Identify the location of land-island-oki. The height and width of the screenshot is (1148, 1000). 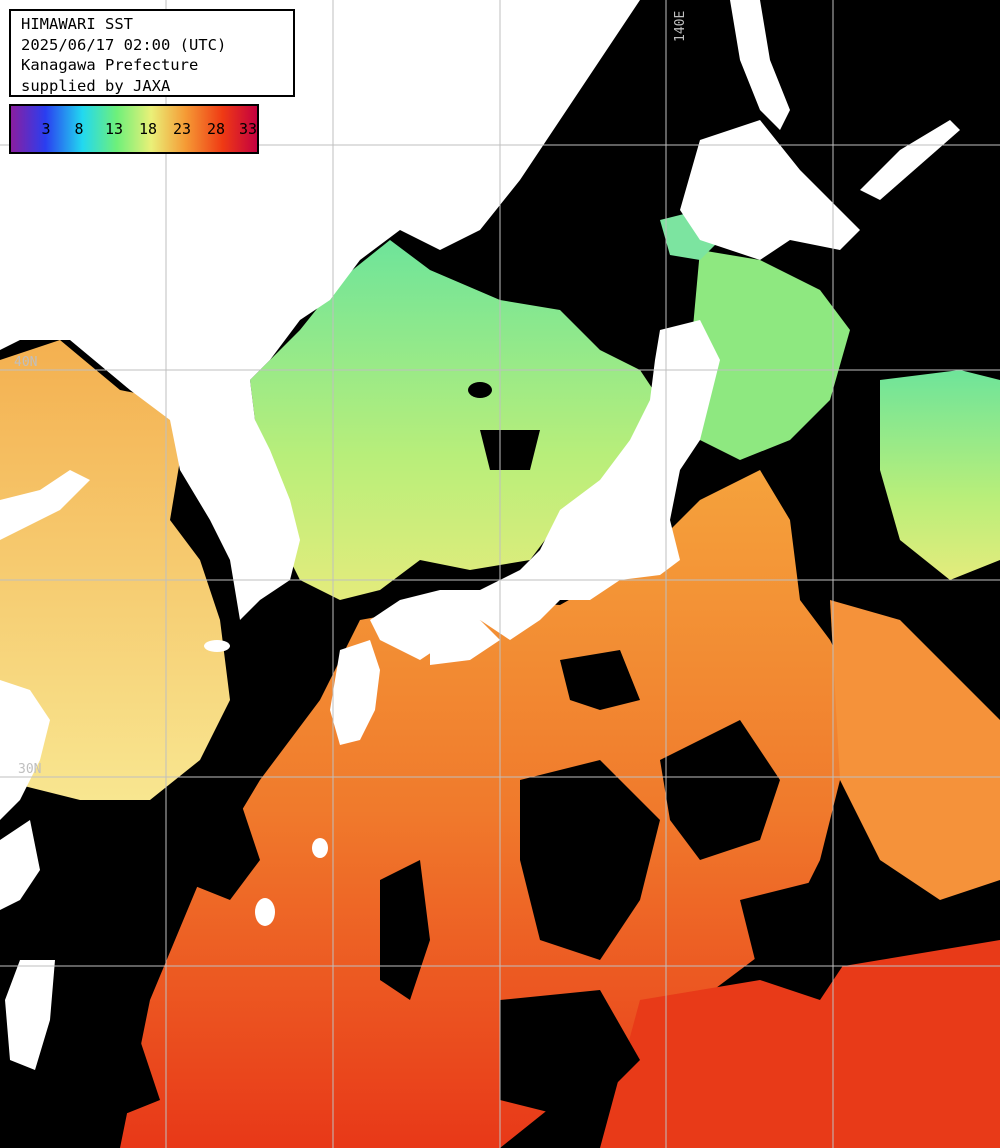
(480, 390).